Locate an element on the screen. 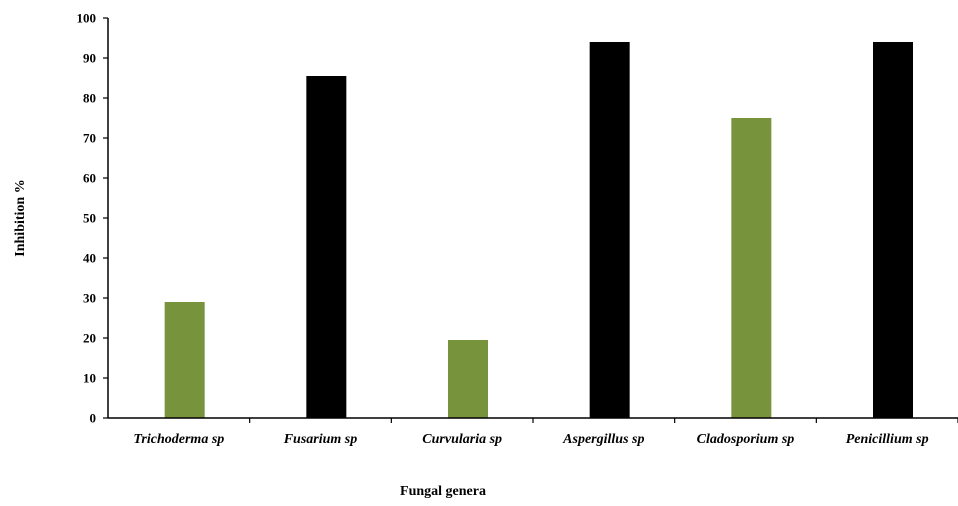  y-tick-label: 50 is located at coordinates (89, 218).